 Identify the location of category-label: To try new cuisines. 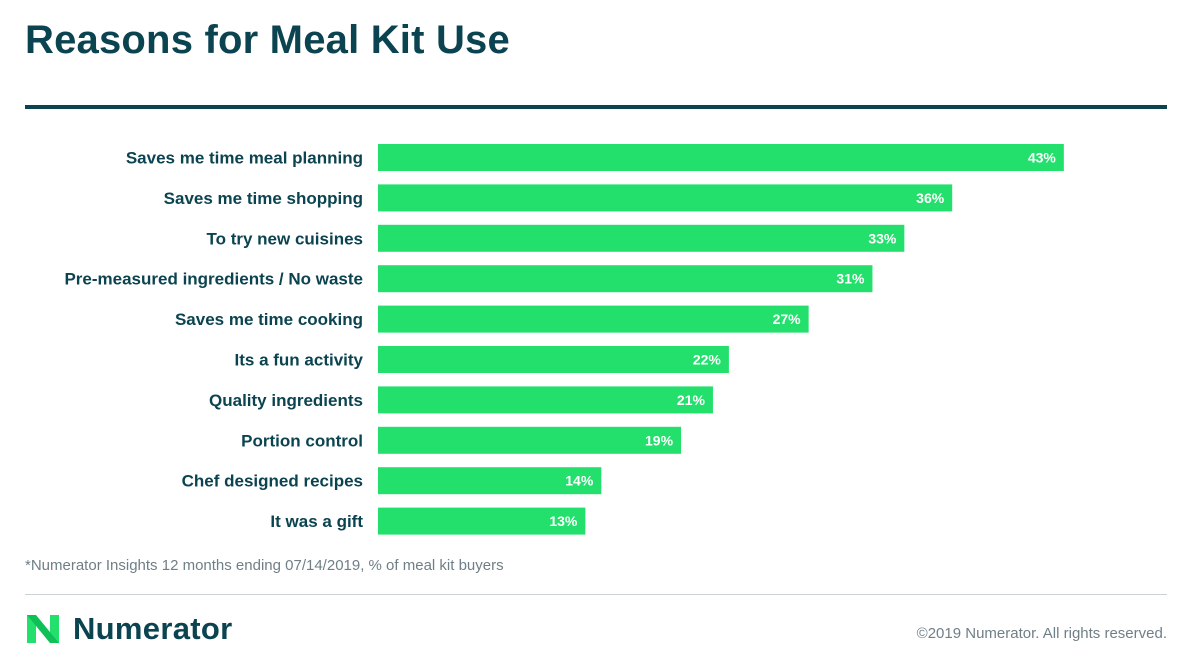
(284, 238).